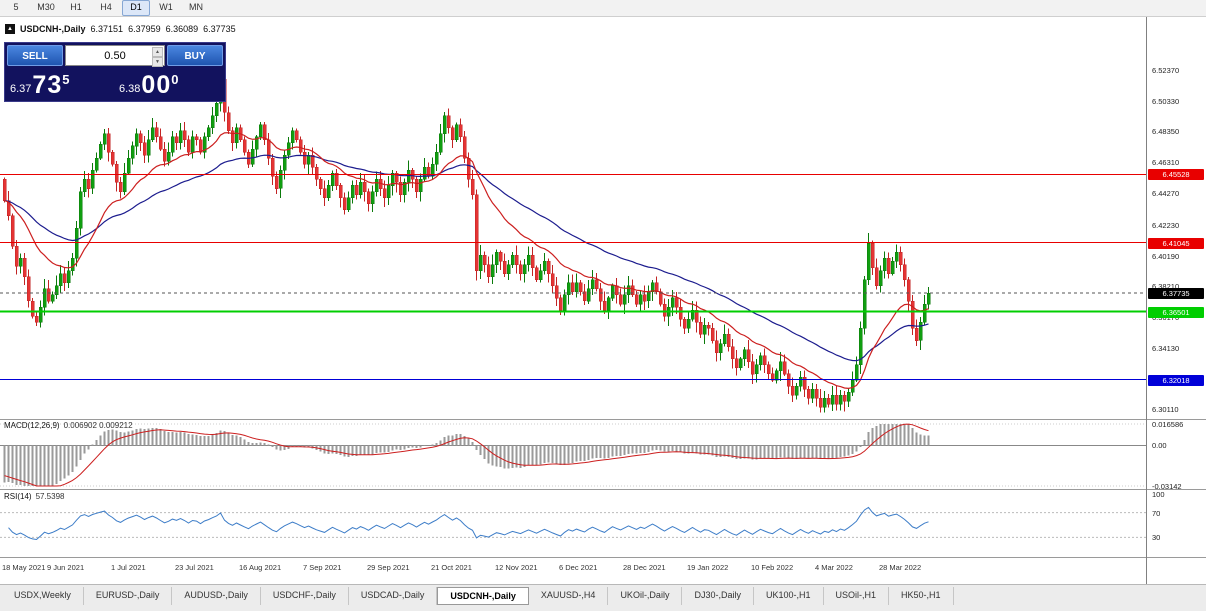  I want to click on ohlc-open: 6.37151, so click(107, 29).